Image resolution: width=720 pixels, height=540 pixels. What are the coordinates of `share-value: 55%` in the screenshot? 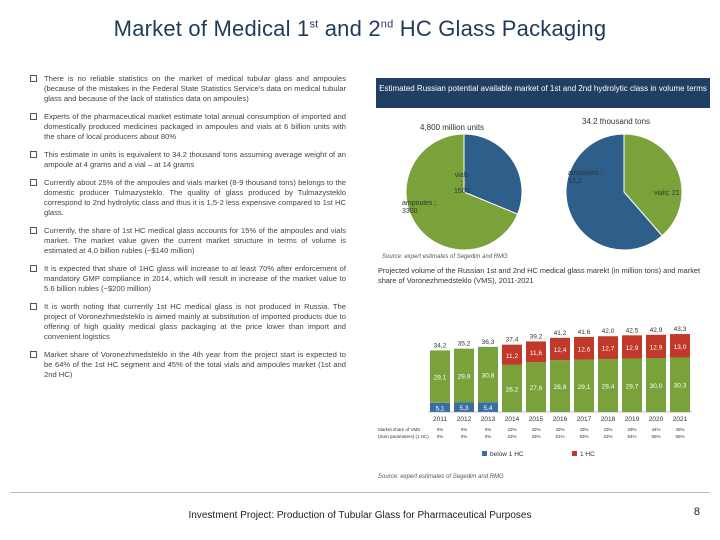 It's located at (679, 436).